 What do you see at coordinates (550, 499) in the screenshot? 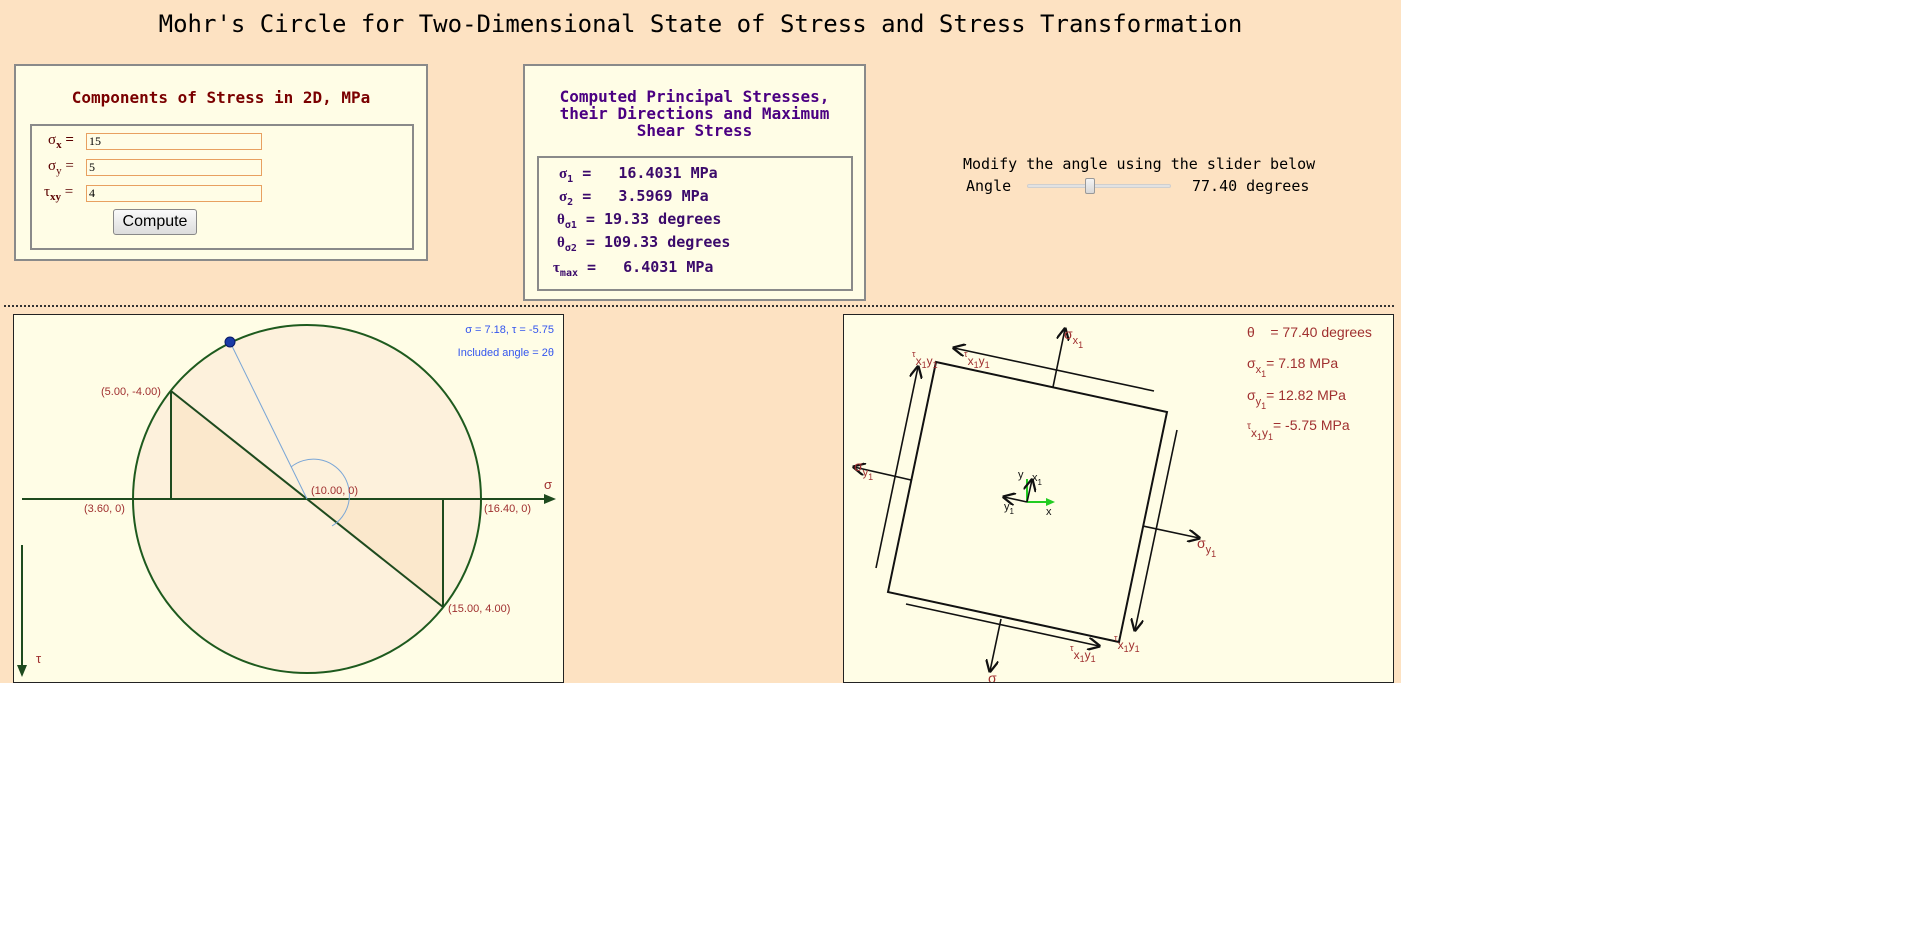
I see `sigma-axis-arrow` at bounding box center [550, 499].